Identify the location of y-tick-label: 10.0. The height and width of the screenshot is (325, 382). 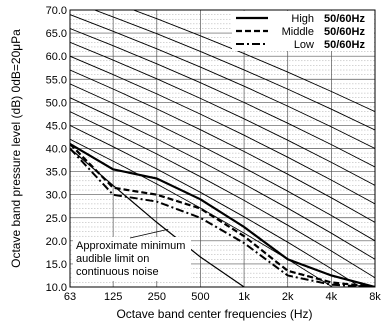
(56, 288).